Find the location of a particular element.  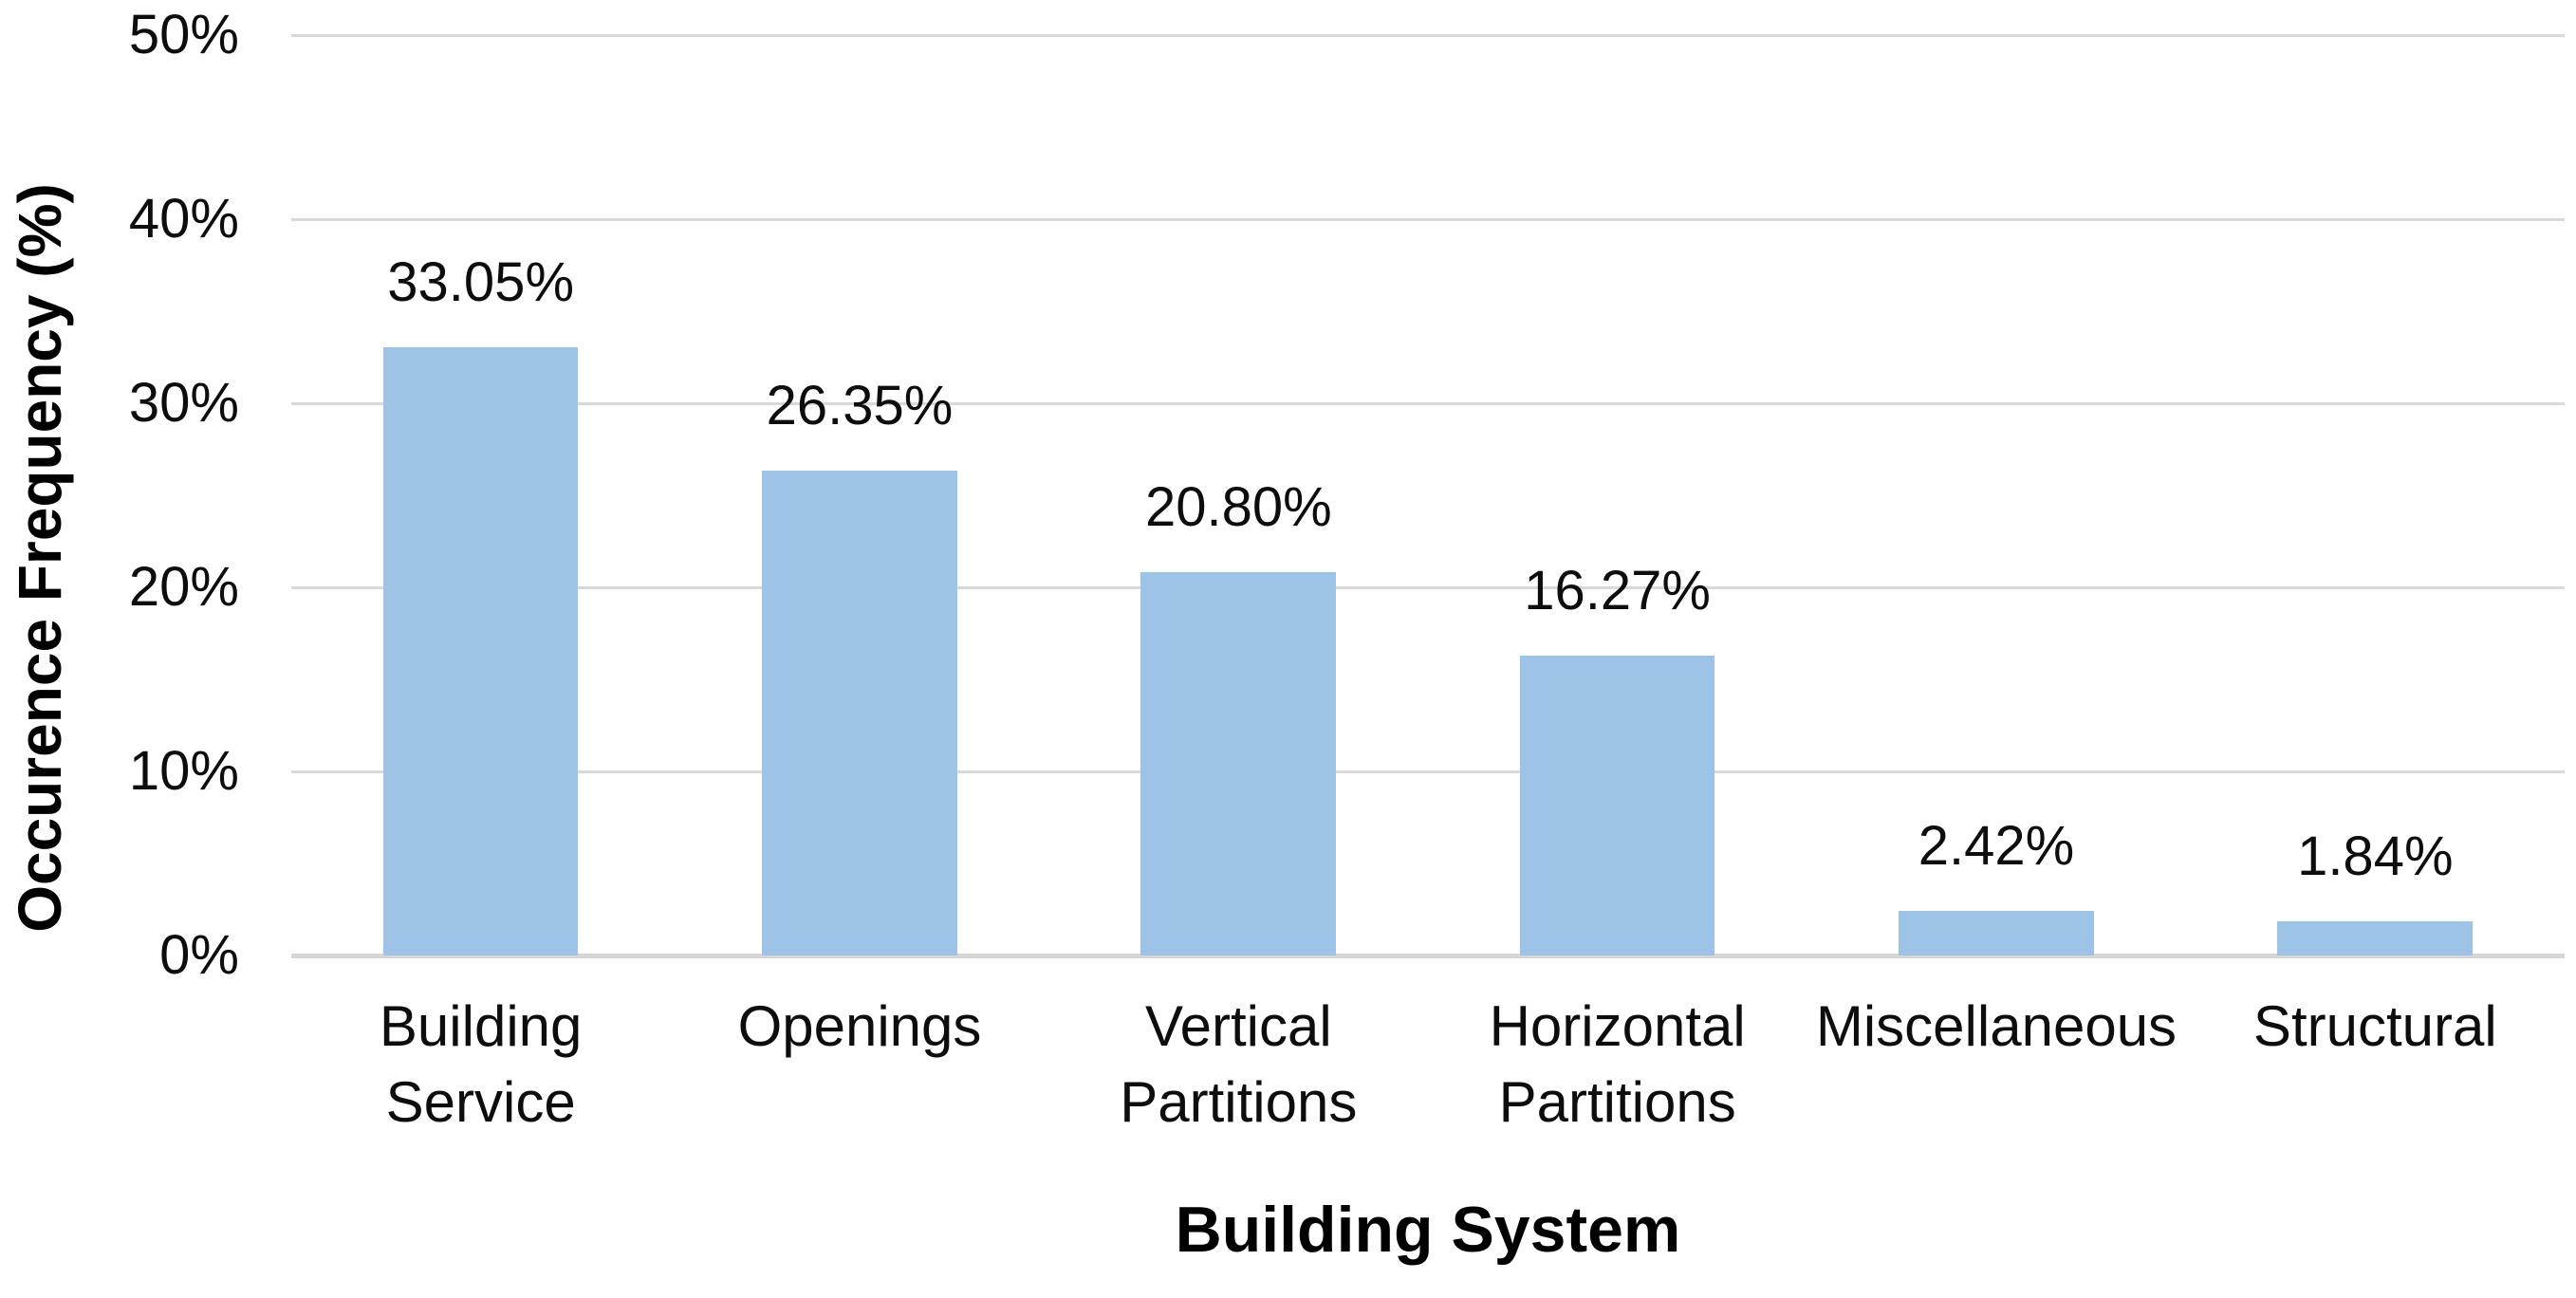

y-tick-label: 50% is located at coordinates (183, 34).